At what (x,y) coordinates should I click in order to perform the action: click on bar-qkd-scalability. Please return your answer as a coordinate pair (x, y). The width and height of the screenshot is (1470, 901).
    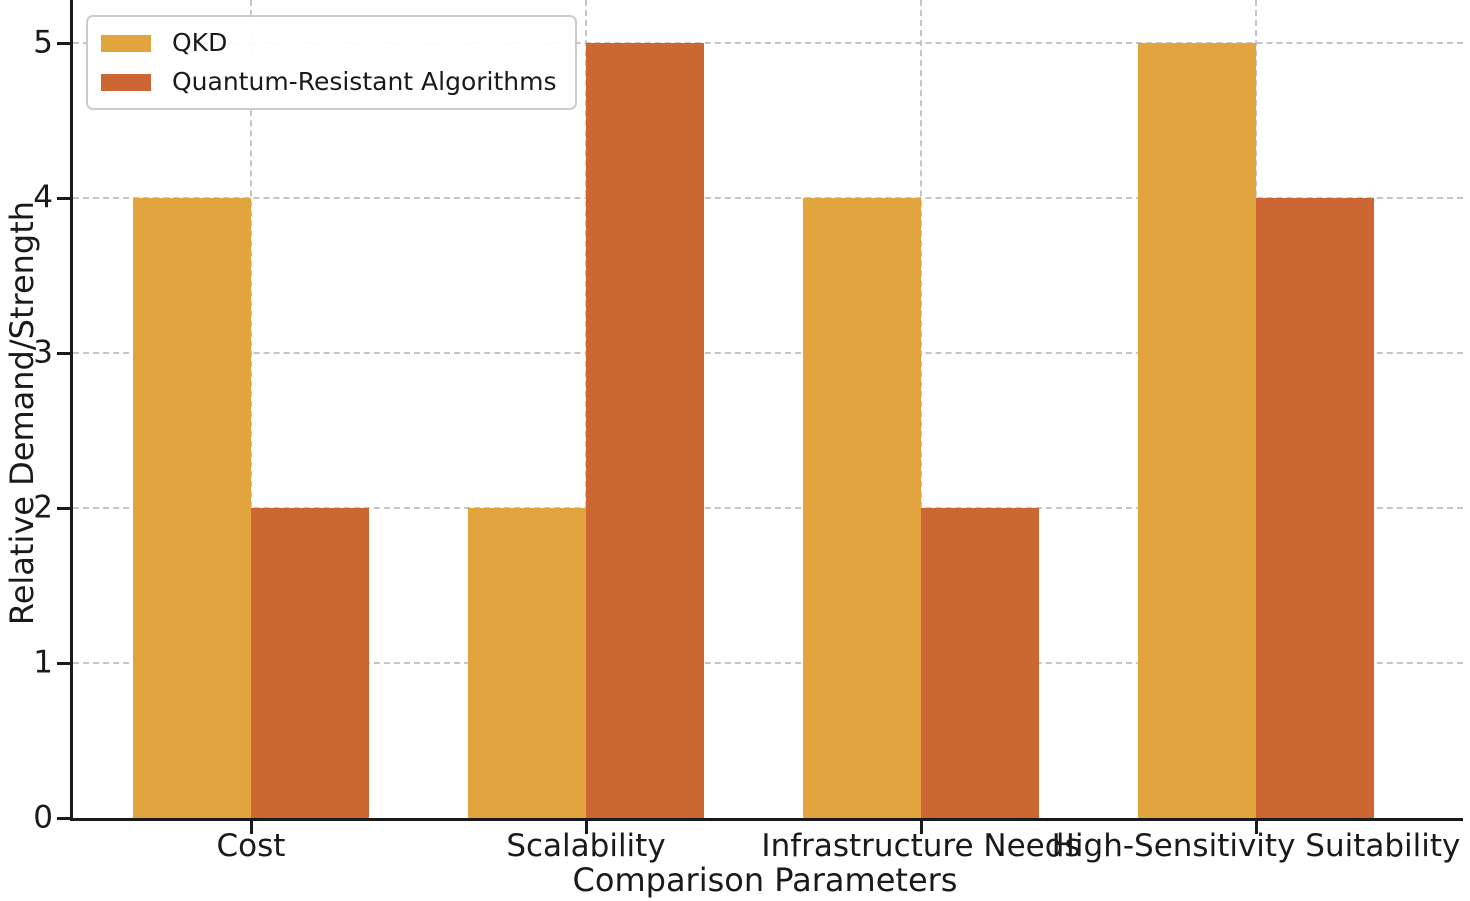
    Looking at the image, I should click on (527, 663).